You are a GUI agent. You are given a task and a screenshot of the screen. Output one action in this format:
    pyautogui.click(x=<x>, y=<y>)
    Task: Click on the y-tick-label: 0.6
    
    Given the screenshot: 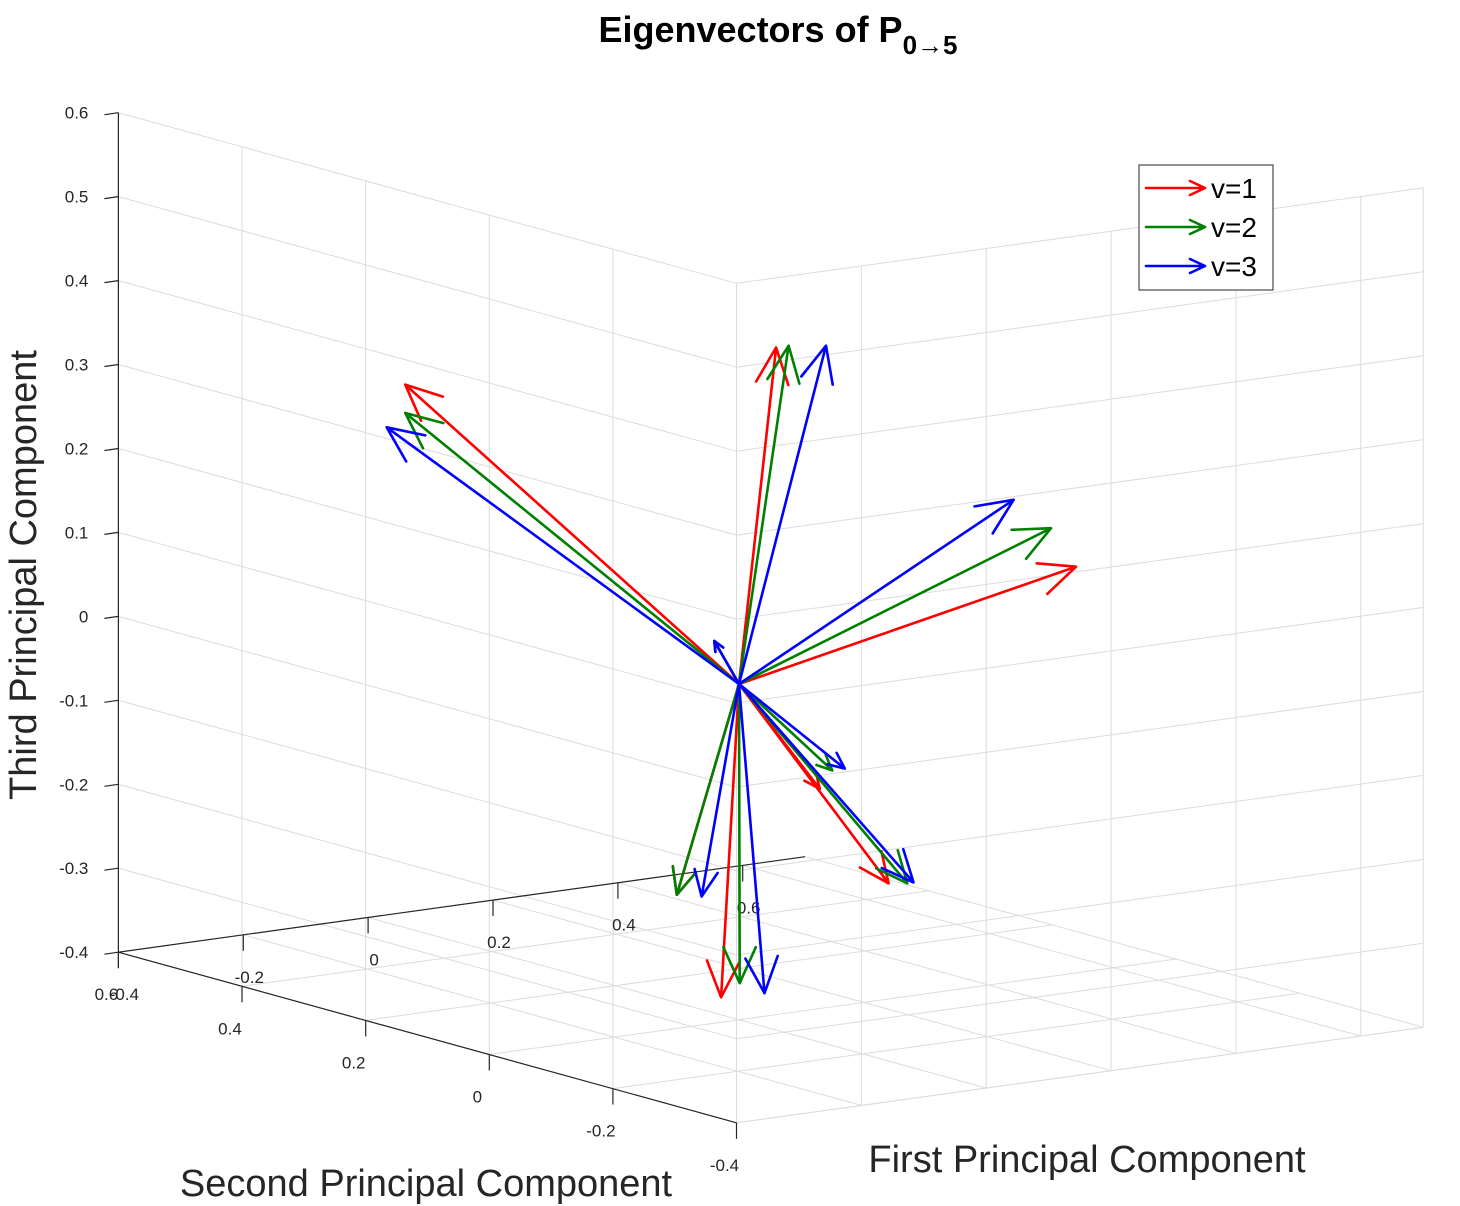 What is the action you would take?
    pyautogui.click(x=107, y=994)
    